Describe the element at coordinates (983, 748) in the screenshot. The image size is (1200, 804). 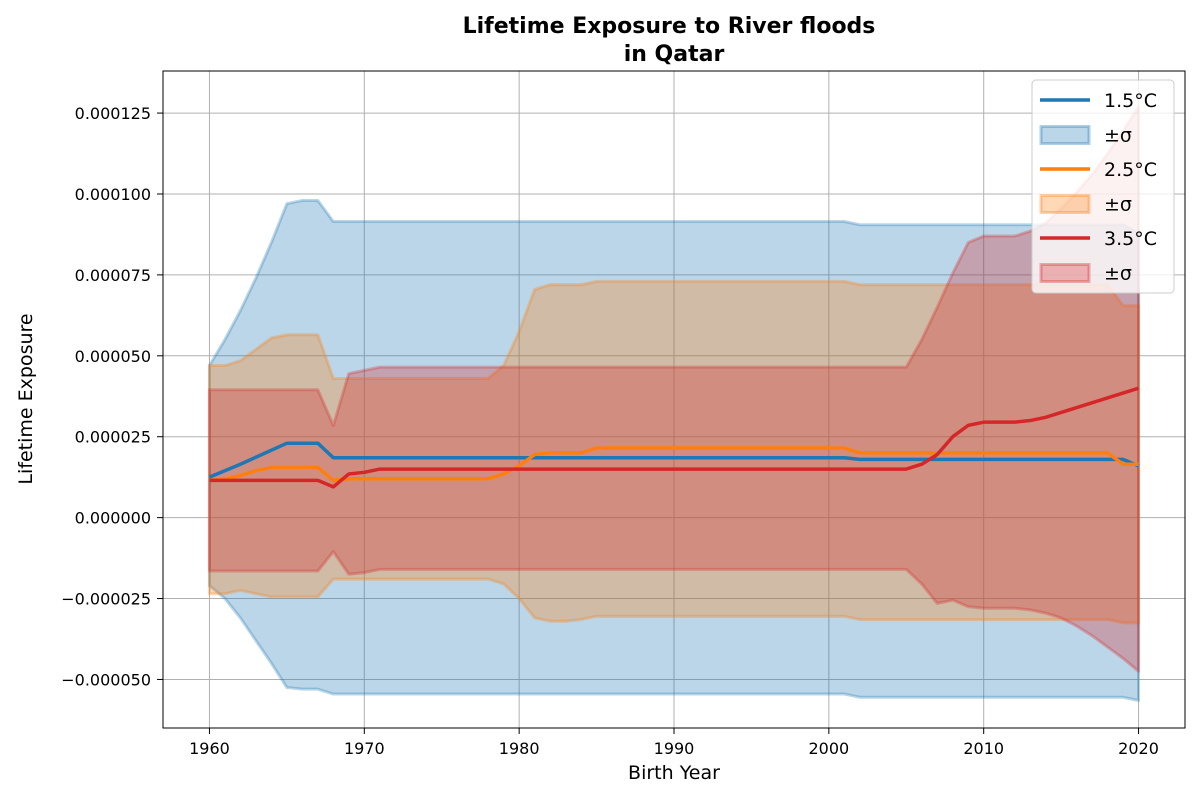
I see `x-tick-label: 2010` at that location.